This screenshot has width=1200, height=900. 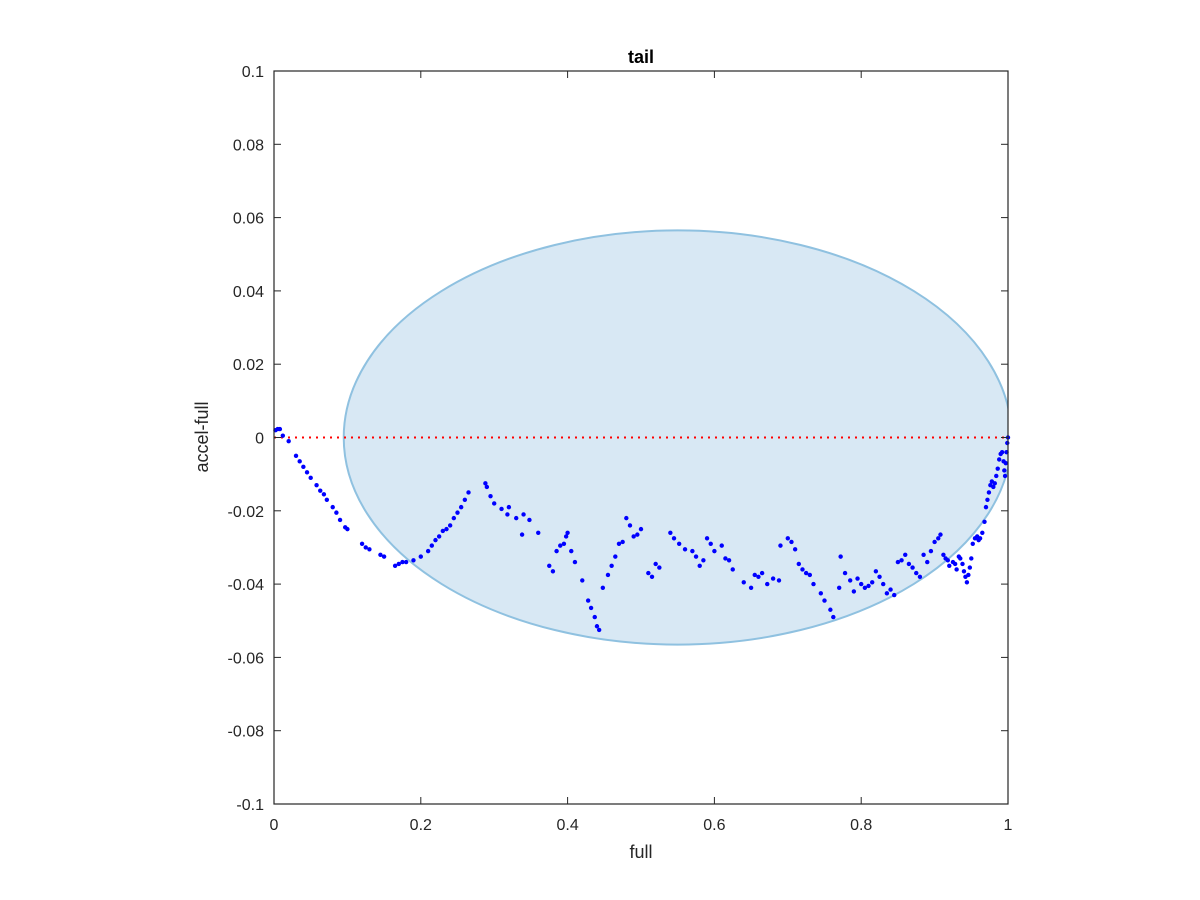 I want to click on y-tick-label: -0.02, so click(x=246, y=512).